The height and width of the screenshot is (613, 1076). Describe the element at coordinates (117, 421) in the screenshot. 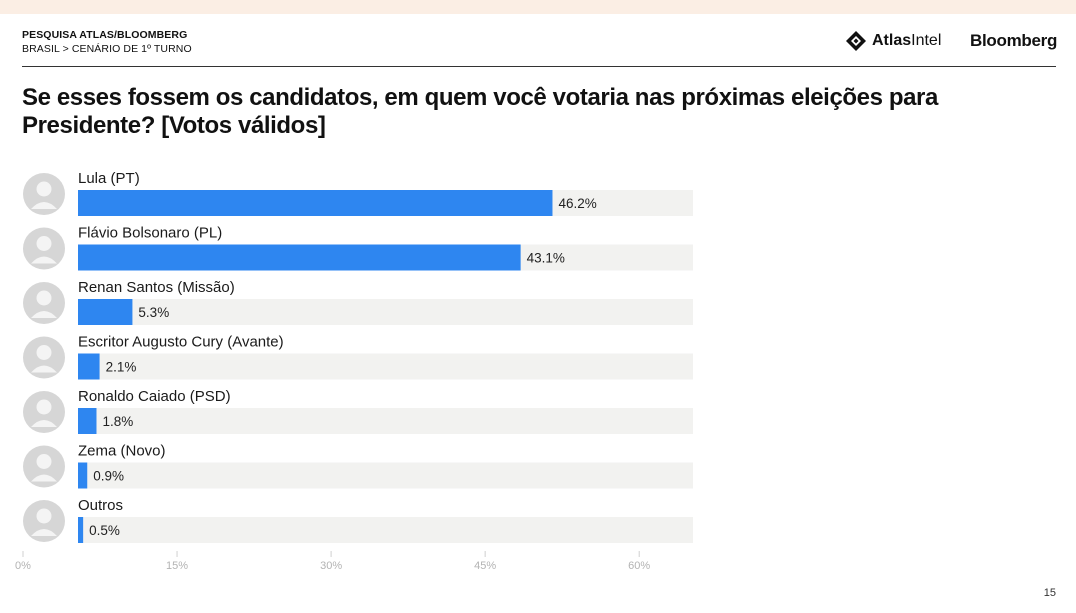

I see `value-label: 1.8%` at that location.